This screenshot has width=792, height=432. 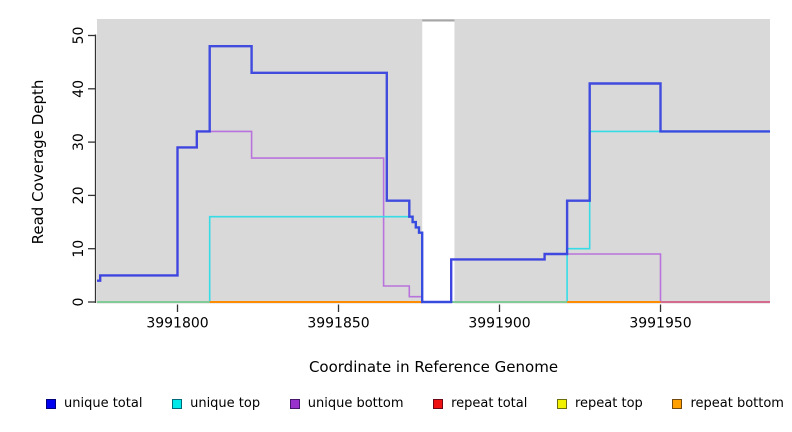 I want to click on legend-swatch-repeat-bottom-icon, so click(x=677, y=403).